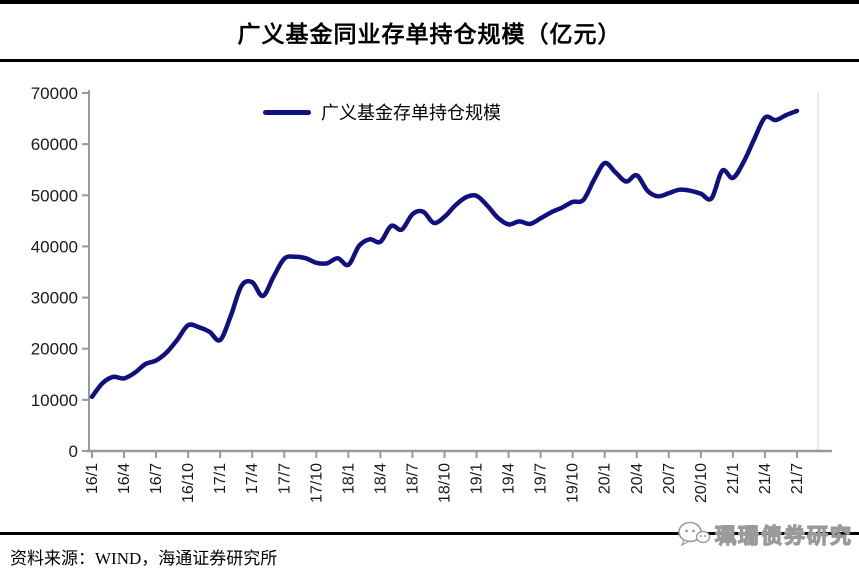 The height and width of the screenshot is (582, 859). Describe the element at coordinates (54, 144) in the screenshot. I see `y-tick-label: 60000` at that location.